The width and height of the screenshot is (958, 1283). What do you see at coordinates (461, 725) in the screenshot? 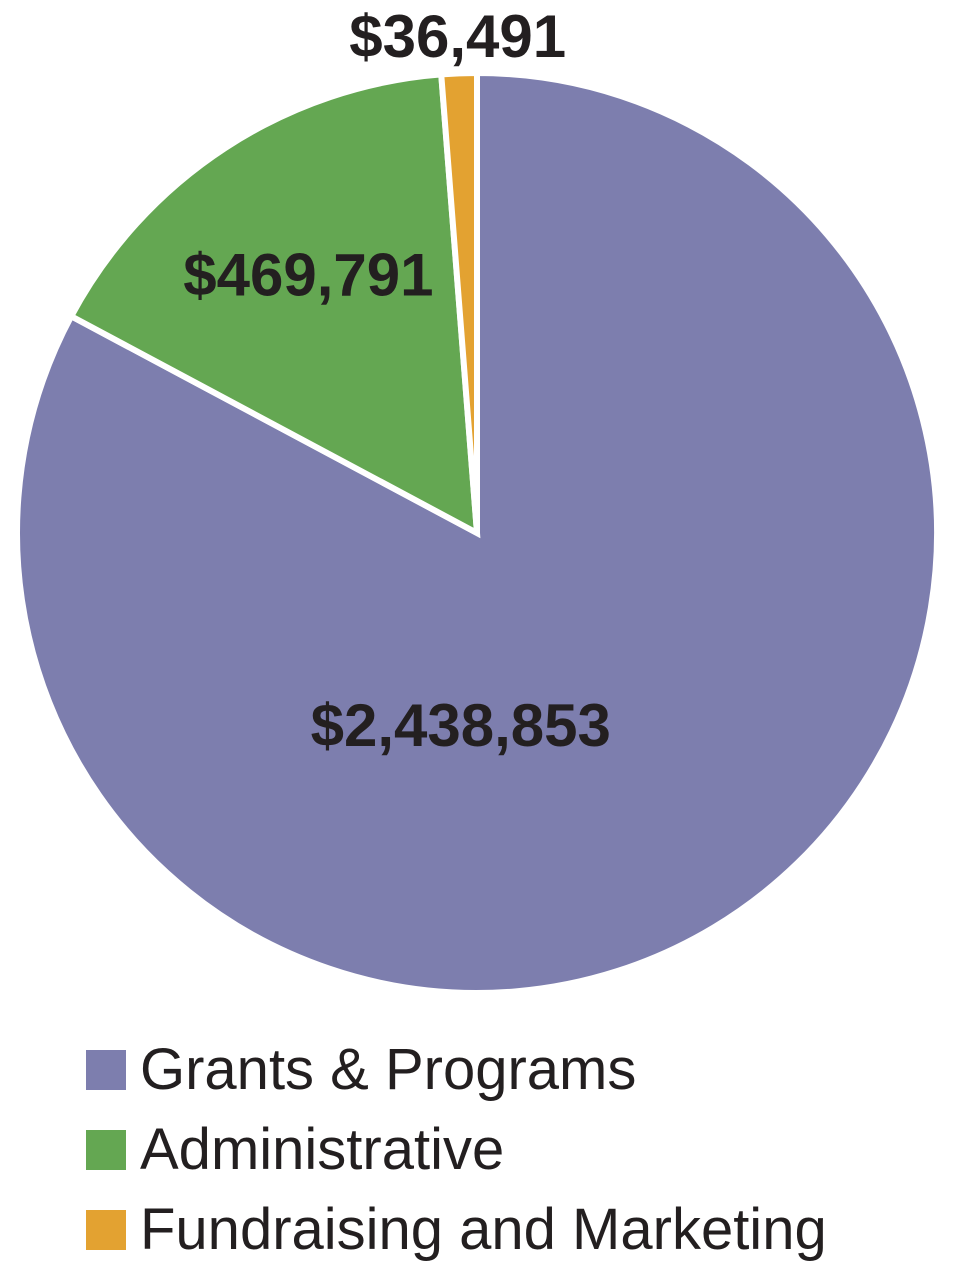
I see `data-label-grants-programs: $2,438,853` at bounding box center [461, 725].